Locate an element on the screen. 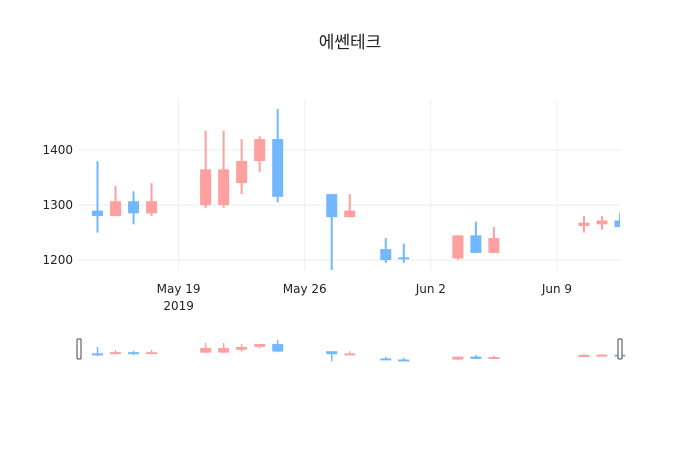 The height and width of the screenshot is (450, 700). y-tick-label: 1300 is located at coordinates (57, 205).